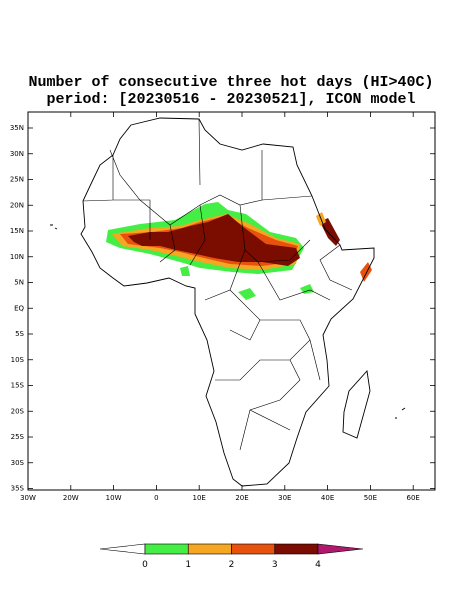 The width and height of the screenshot is (463, 600). What do you see at coordinates (71, 498) in the screenshot?
I see `lon-label: 20W` at bounding box center [71, 498].